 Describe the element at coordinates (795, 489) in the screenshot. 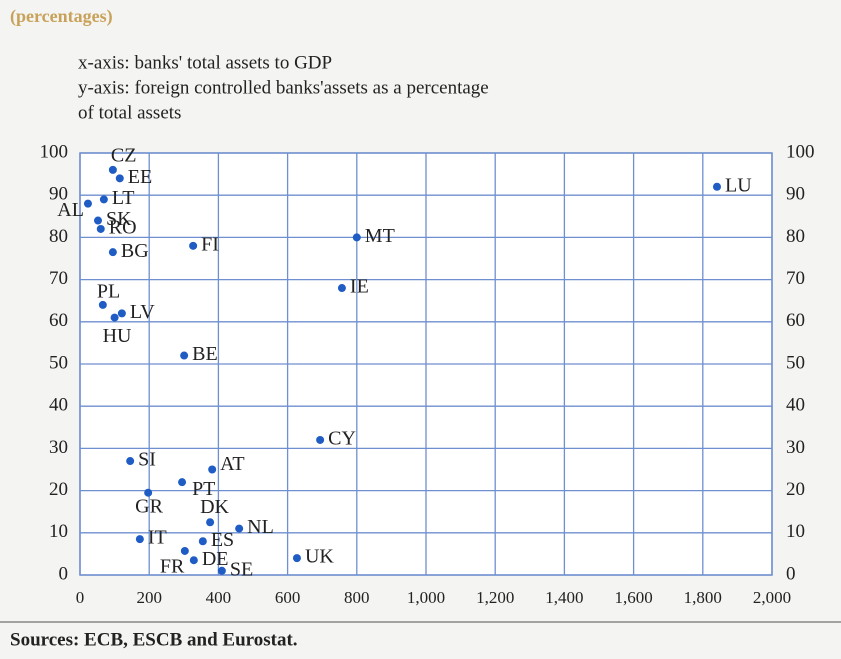

I see `y2-tick-label: 20` at that location.